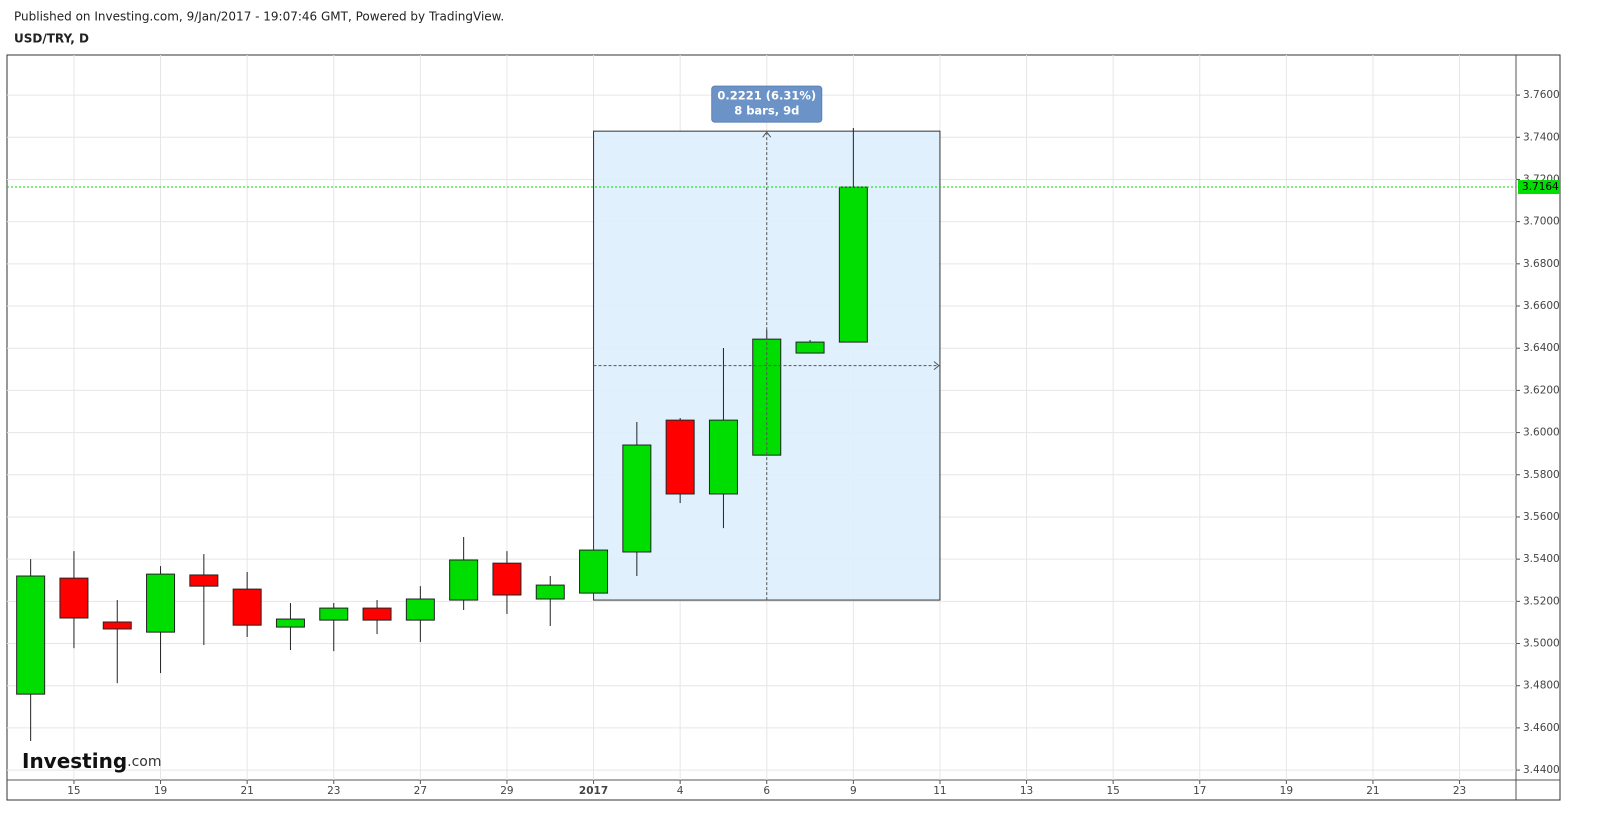 This screenshot has width=1600, height=818. I want to click on y-tick-label: 3.6800, so click(1541, 264).